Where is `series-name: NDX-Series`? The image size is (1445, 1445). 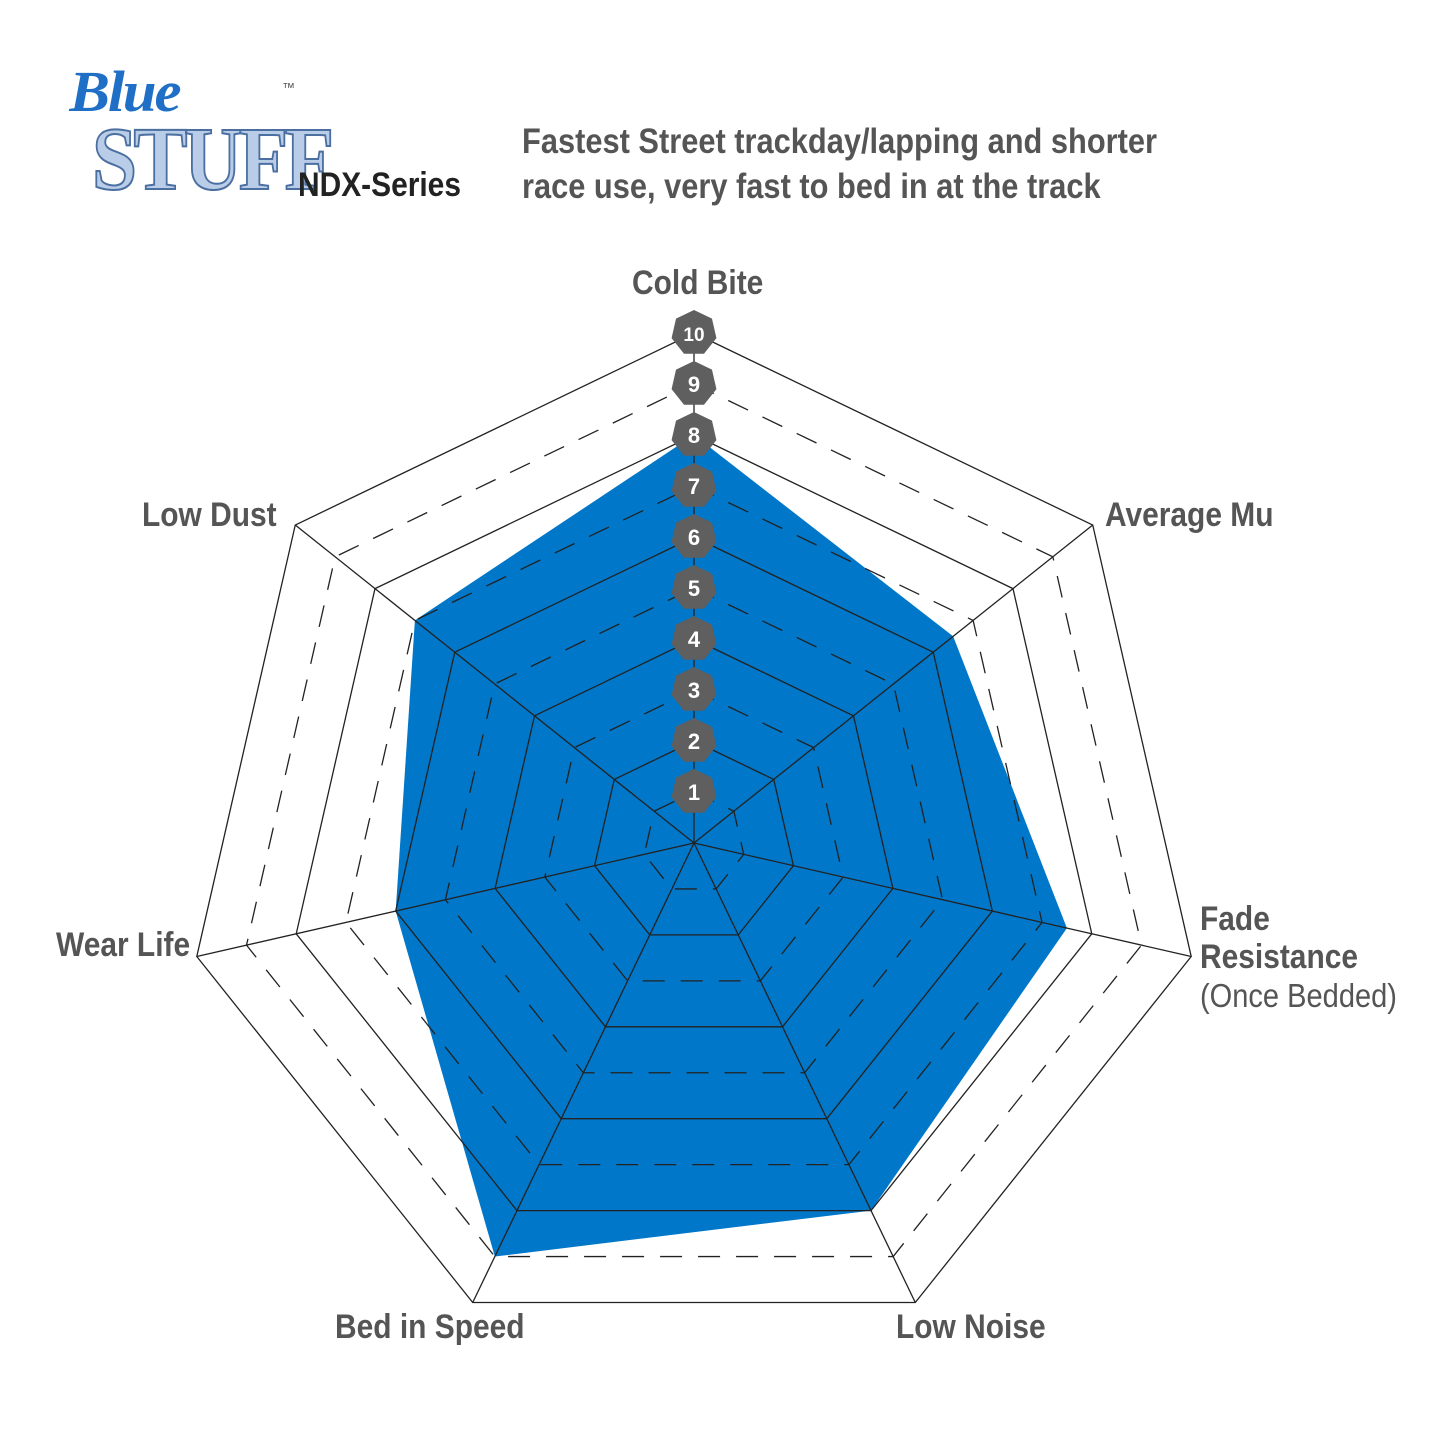
series-name: NDX-Series is located at coordinates (379, 185).